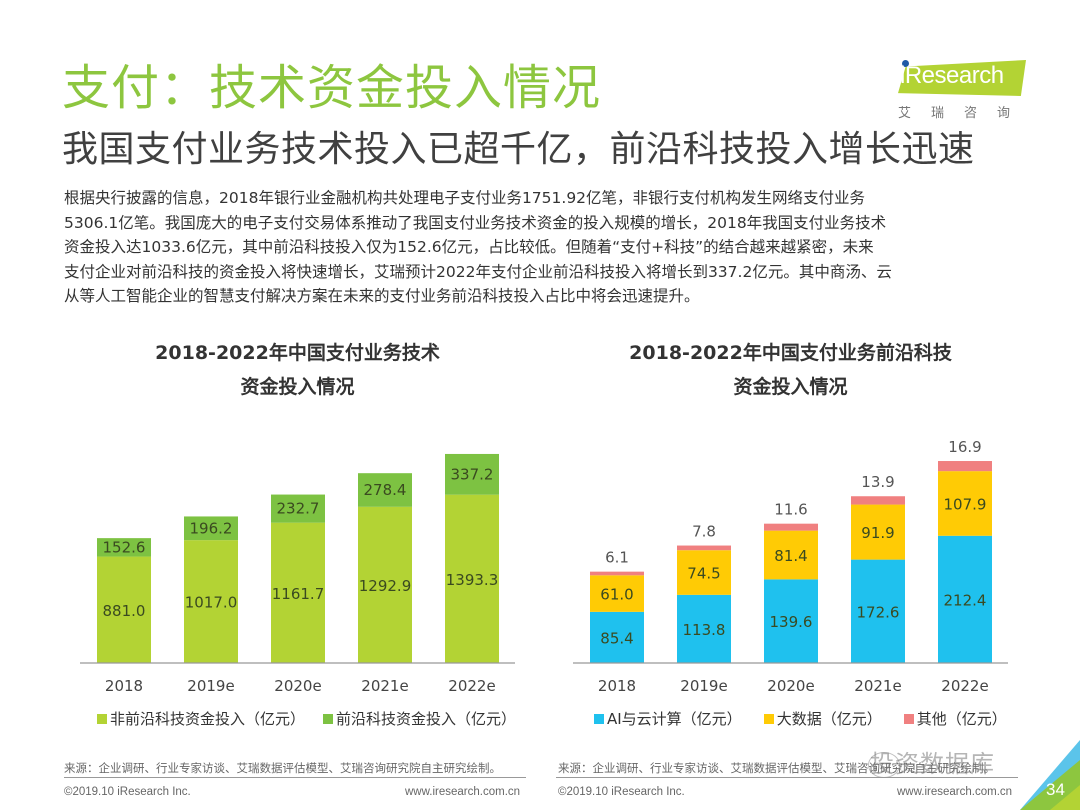  I want to click on data-label: 232.7, so click(298, 509).